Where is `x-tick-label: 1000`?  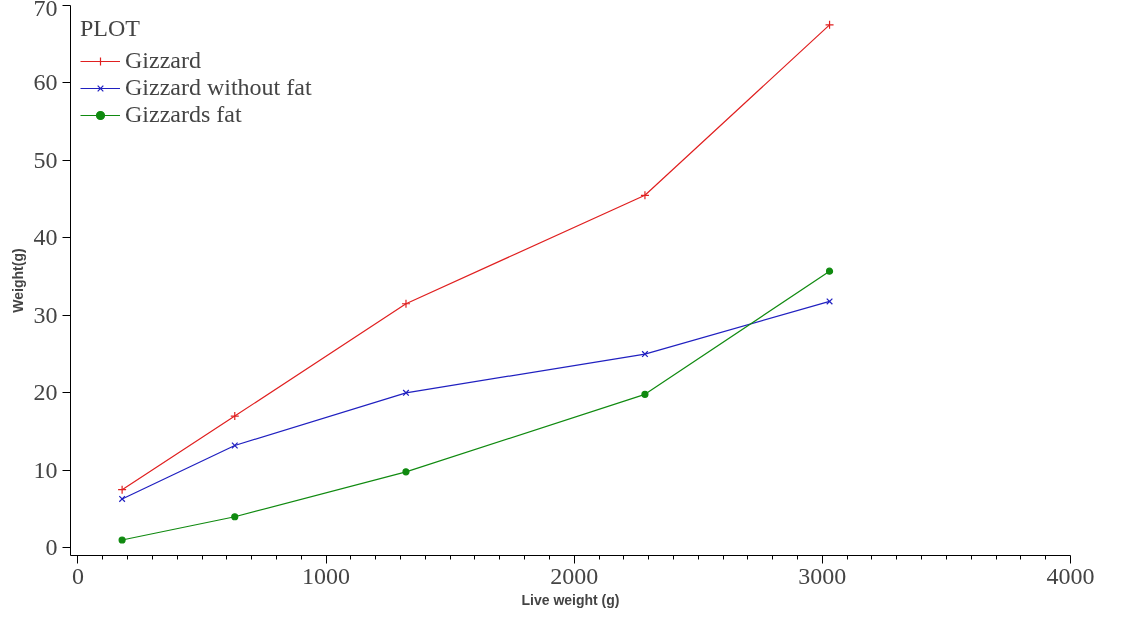
x-tick-label: 1000 is located at coordinates (326, 575).